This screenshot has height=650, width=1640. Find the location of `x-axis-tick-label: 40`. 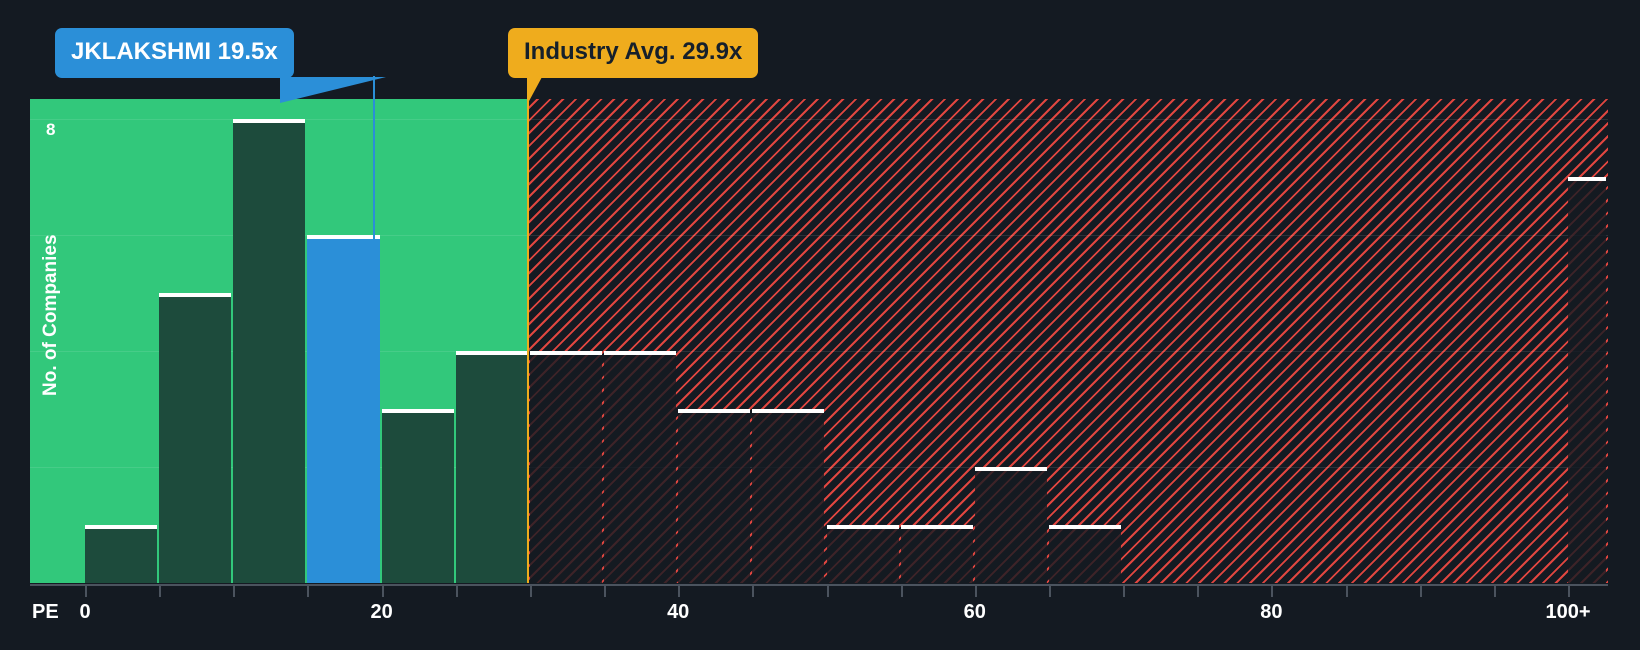

x-axis-tick-label: 40 is located at coordinates (678, 612).